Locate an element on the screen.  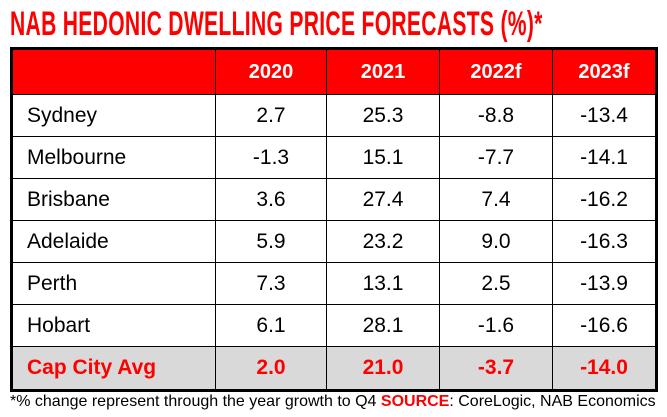
value-cell: -1.3 is located at coordinates (271, 157).